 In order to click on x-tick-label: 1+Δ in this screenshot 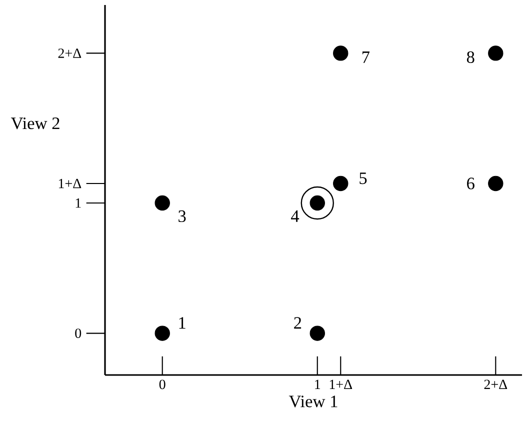, I will do `click(341, 384)`.